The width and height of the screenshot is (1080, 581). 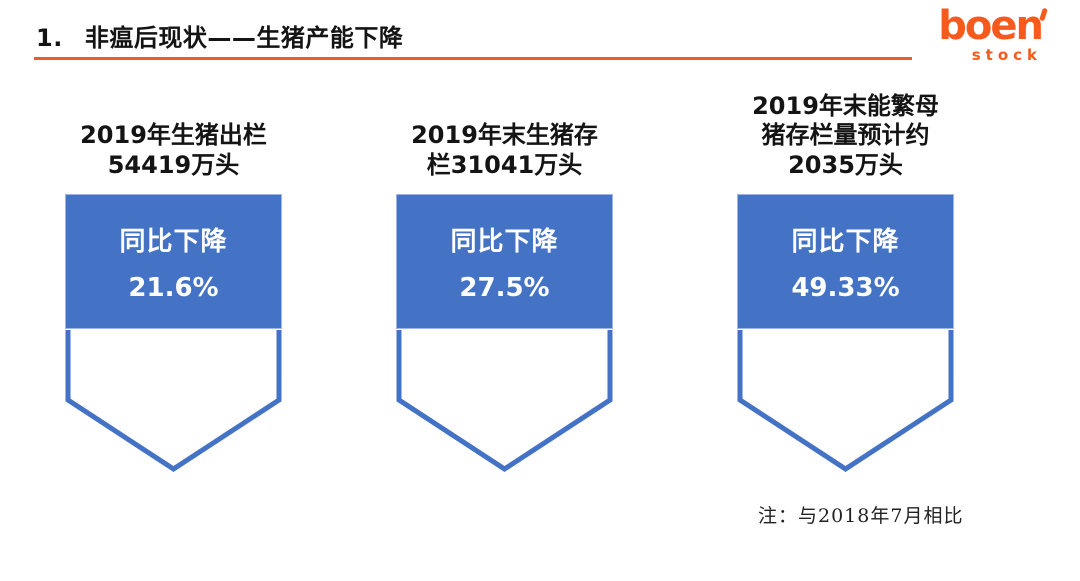 I want to click on title-number: 1., so click(x=49, y=38).